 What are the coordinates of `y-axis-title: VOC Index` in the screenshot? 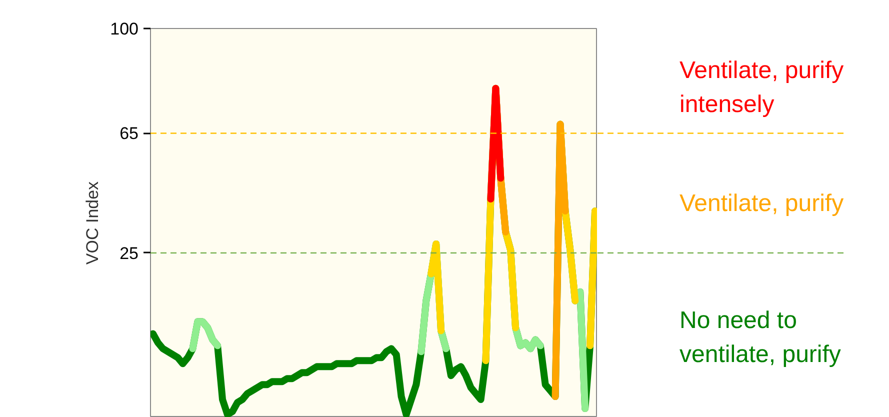 It's located at (92, 222).